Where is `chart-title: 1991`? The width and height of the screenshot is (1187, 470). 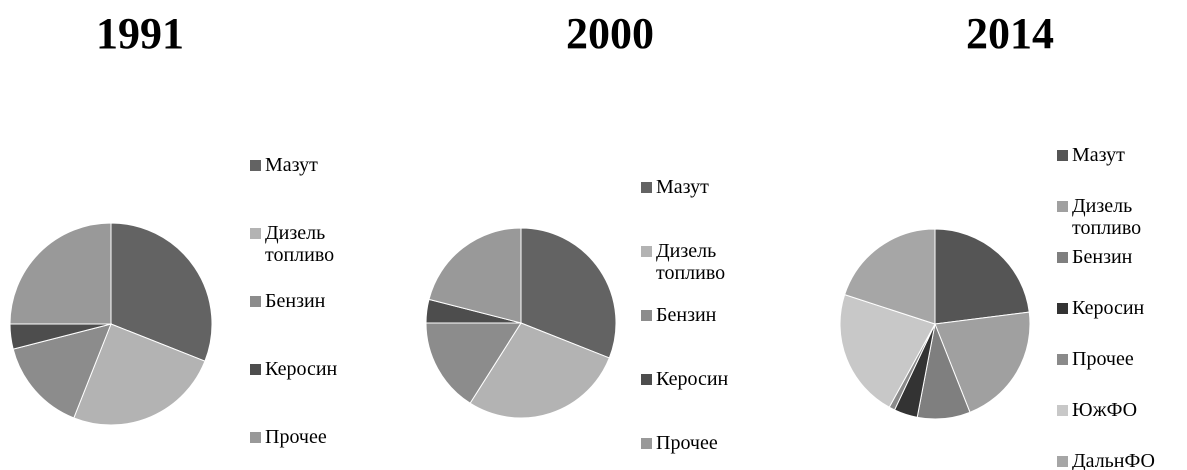 chart-title: 1991 is located at coordinates (140, 33).